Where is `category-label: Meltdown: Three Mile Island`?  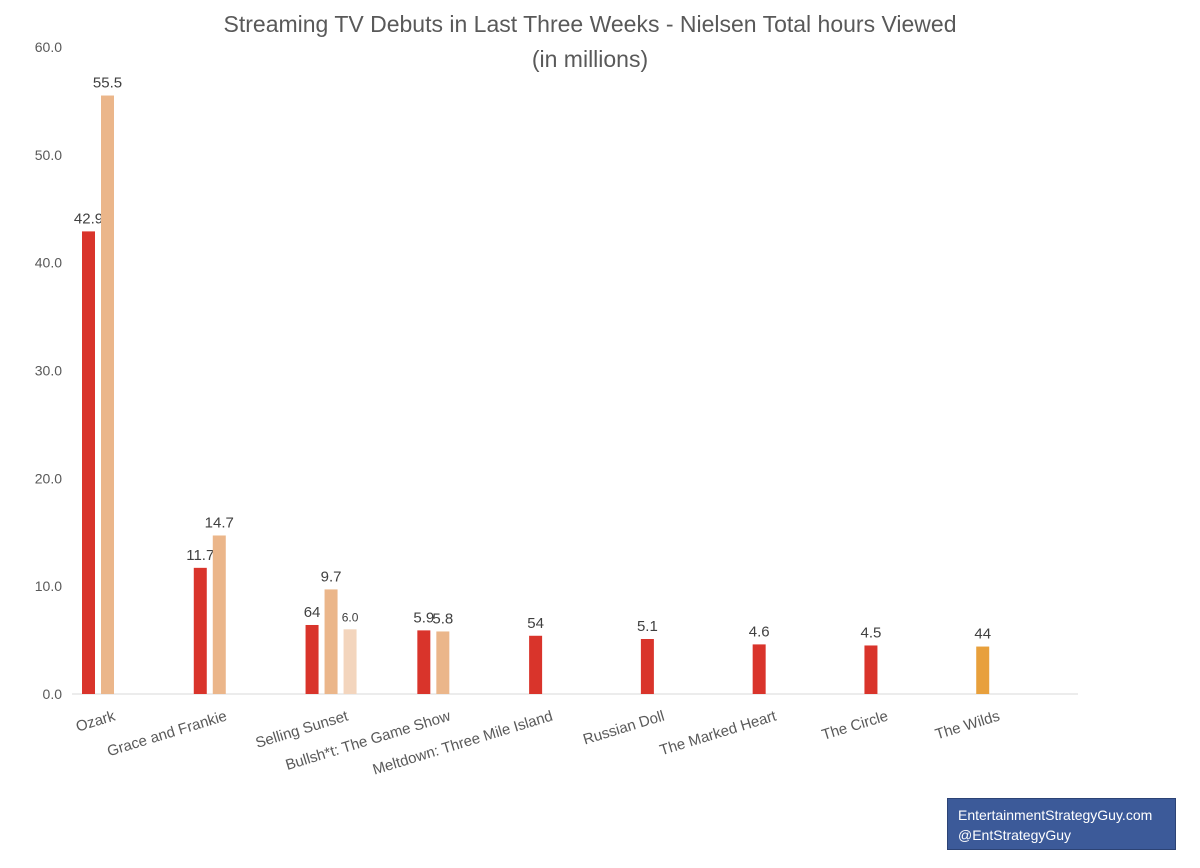
category-label: Meltdown: Three Mile Island is located at coordinates (463, 743).